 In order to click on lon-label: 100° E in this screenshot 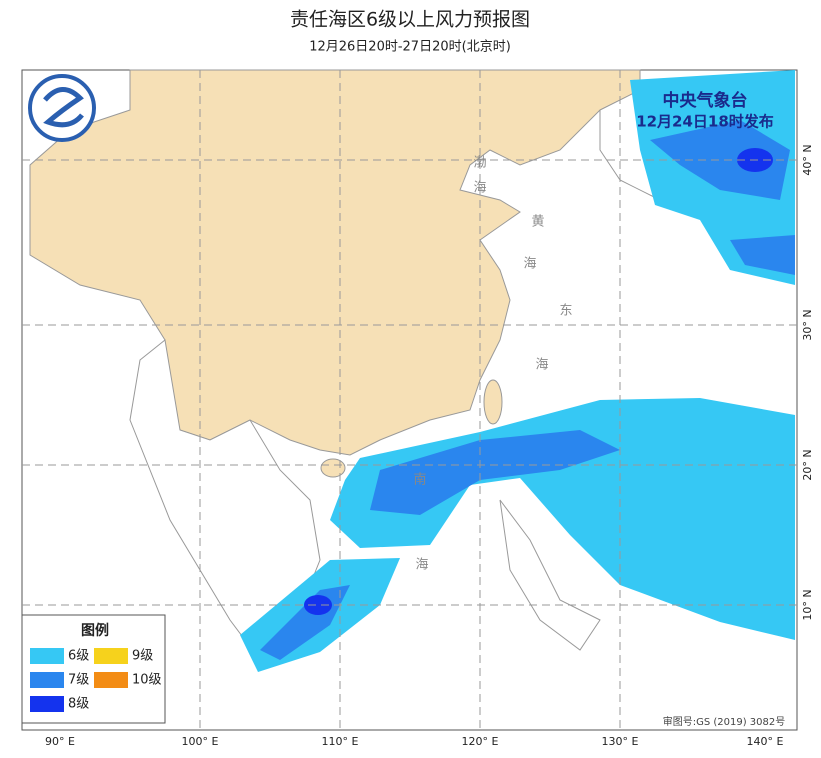, I will do `click(200, 741)`.